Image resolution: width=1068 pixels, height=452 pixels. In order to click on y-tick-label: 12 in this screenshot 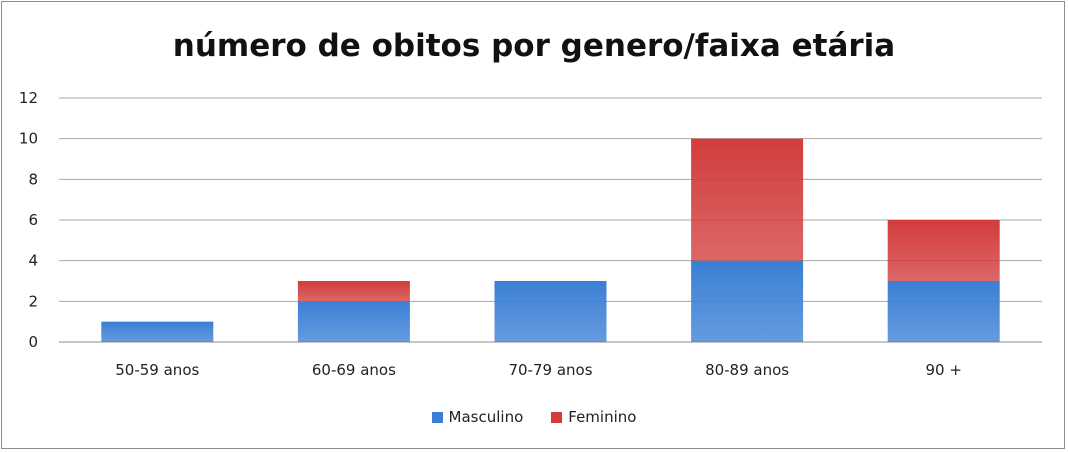, I will do `click(28, 98)`.